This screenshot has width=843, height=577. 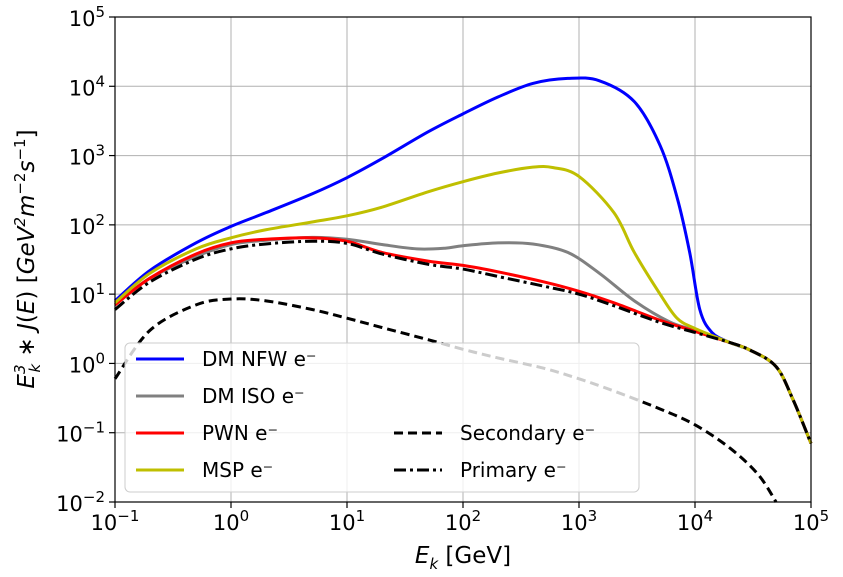 What do you see at coordinates (80, 433) in the screenshot?
I see `y-tick-label: 10⁻¹` at bounding box center [80, 433].